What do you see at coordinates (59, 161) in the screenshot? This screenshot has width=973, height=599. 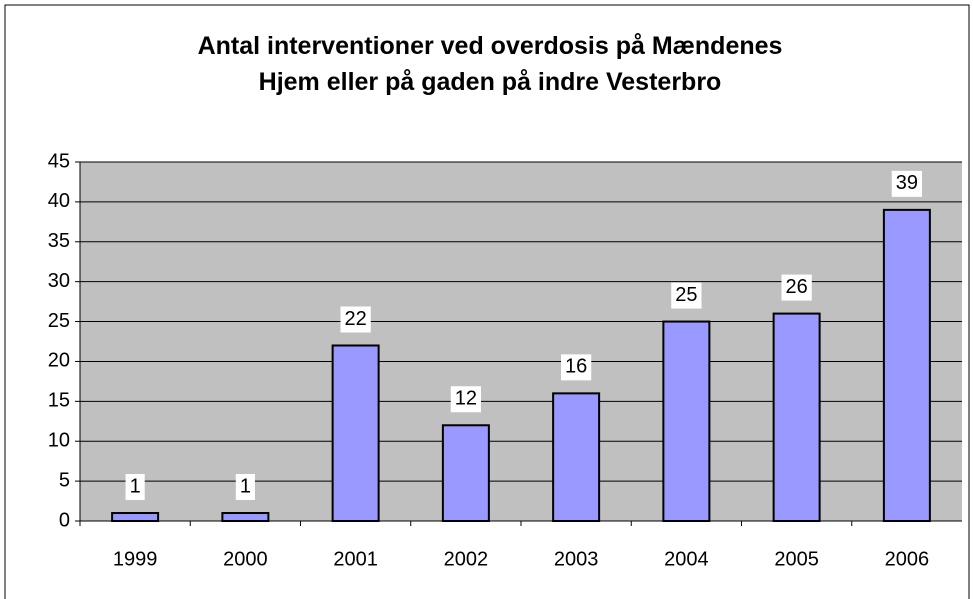 I see `y-tick-label: 45` at bounding box center [59, 161].